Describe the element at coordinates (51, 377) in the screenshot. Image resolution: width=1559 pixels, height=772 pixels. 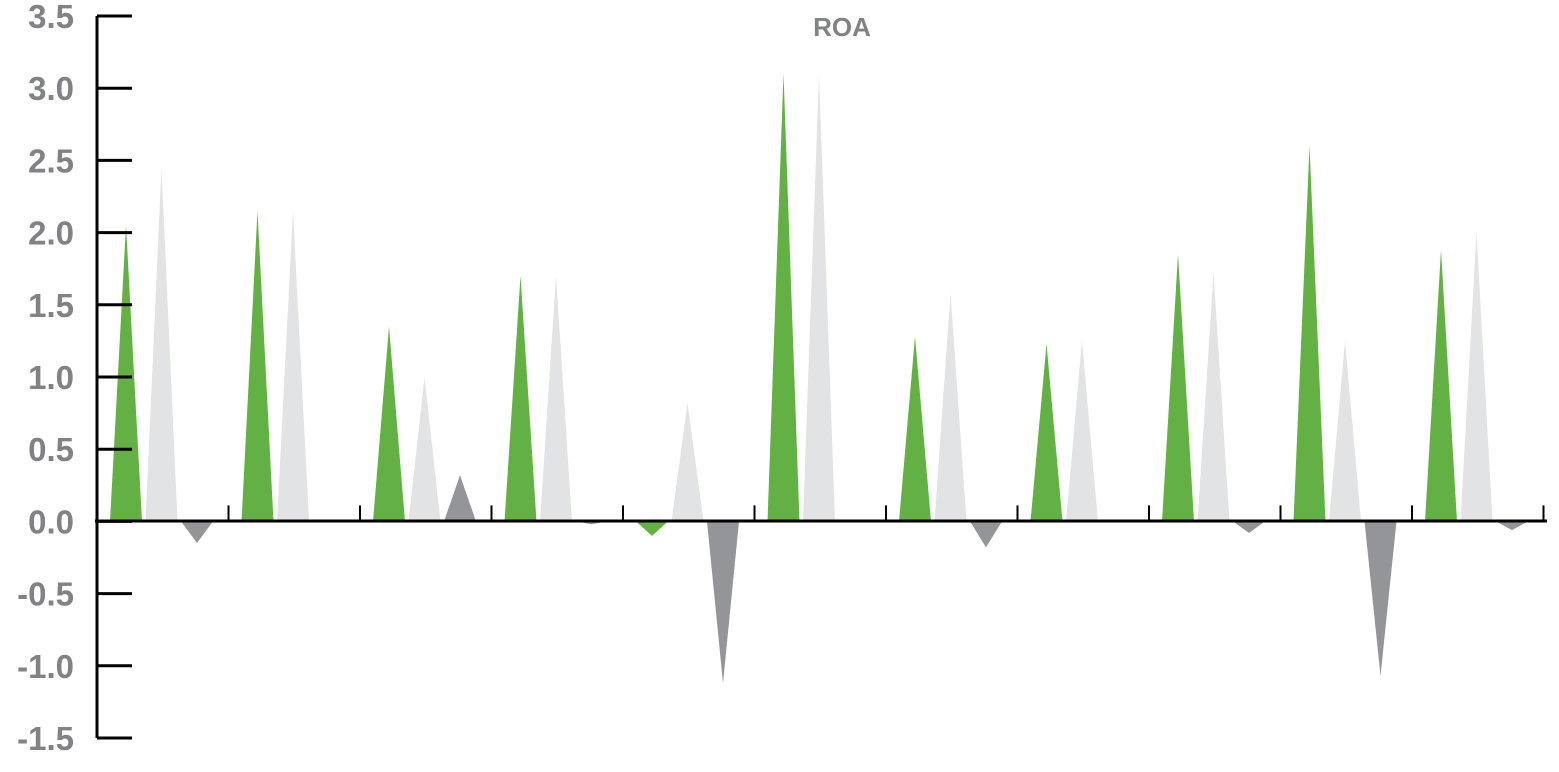
I see `y-tick-label: 1.0` at that location.